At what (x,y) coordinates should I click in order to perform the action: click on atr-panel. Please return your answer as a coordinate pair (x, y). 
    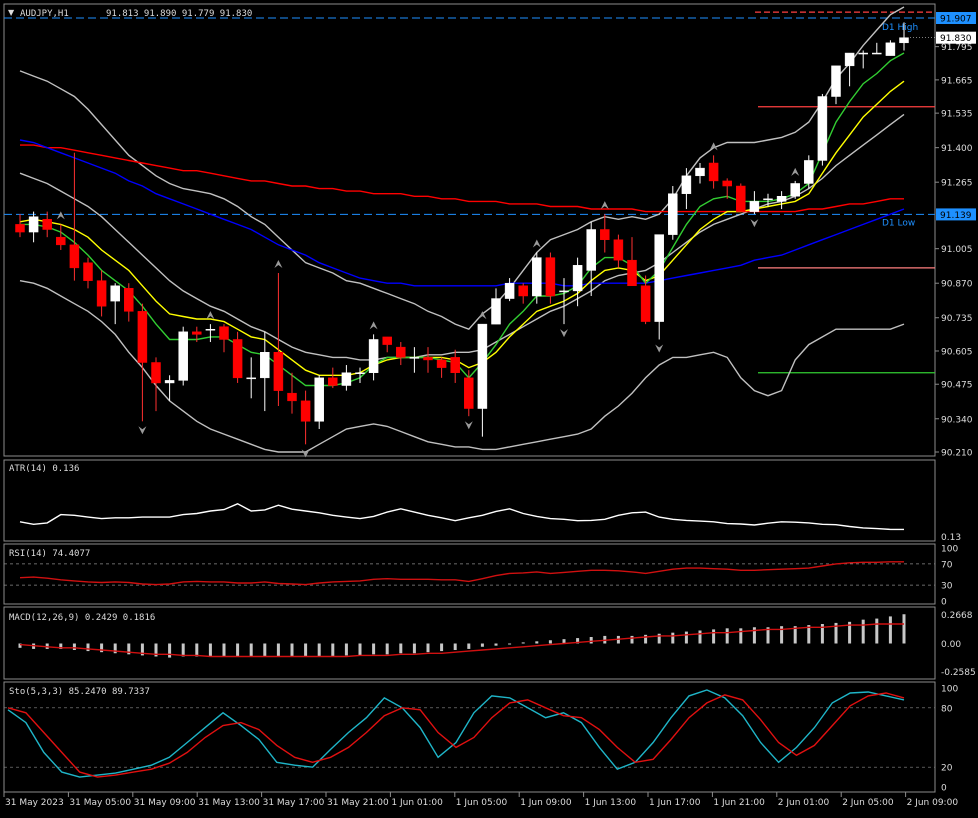
    Looking at the image, I should click on (469, 500).